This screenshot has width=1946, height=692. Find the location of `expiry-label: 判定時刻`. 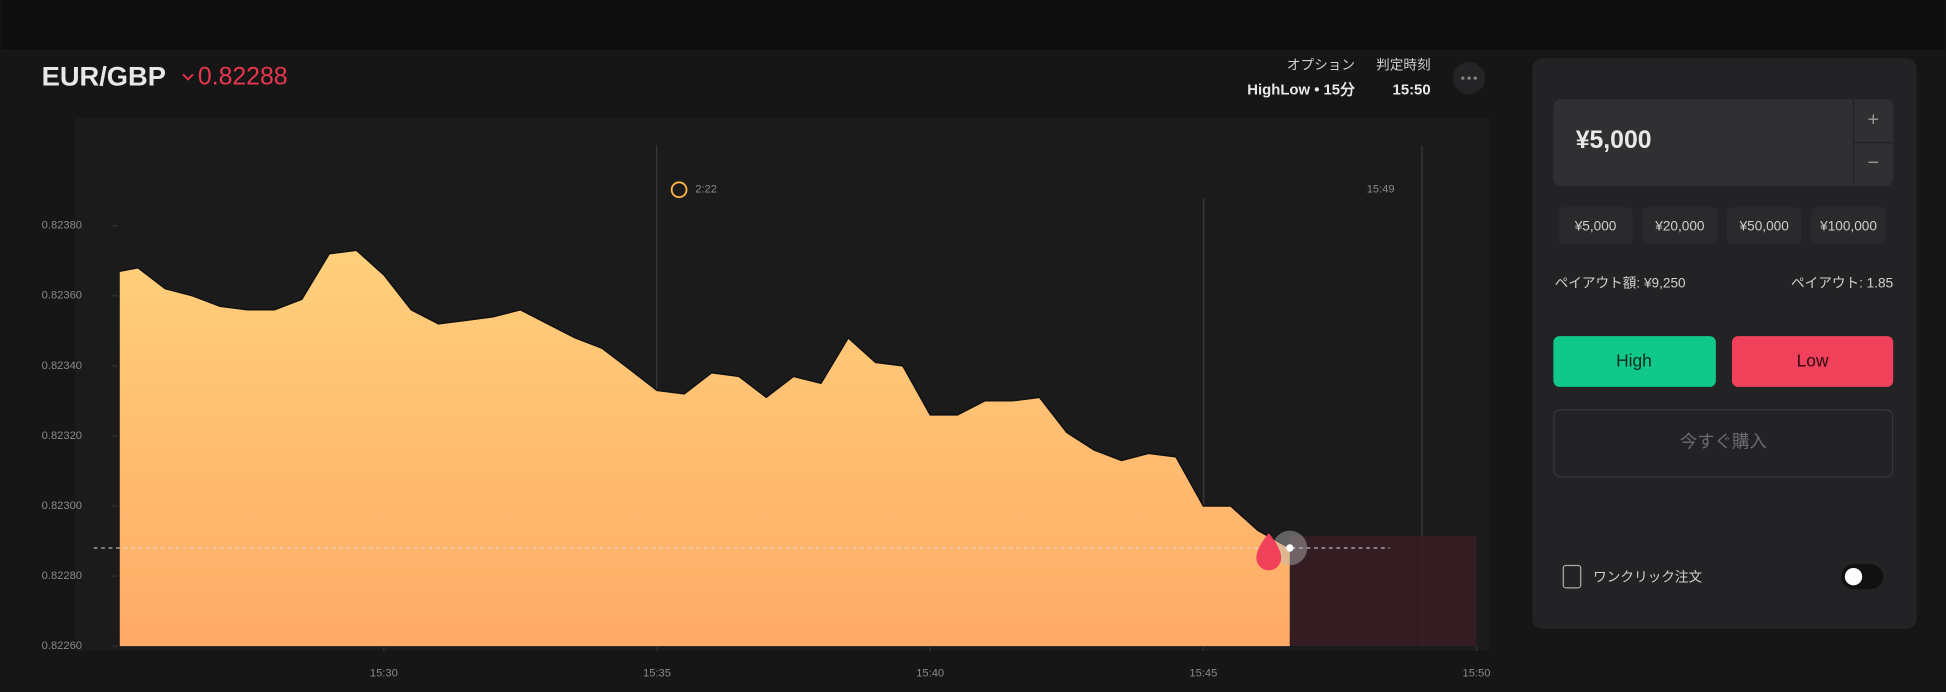

expiry-label: 判定時刻 is located at coordinates (1403, 64).